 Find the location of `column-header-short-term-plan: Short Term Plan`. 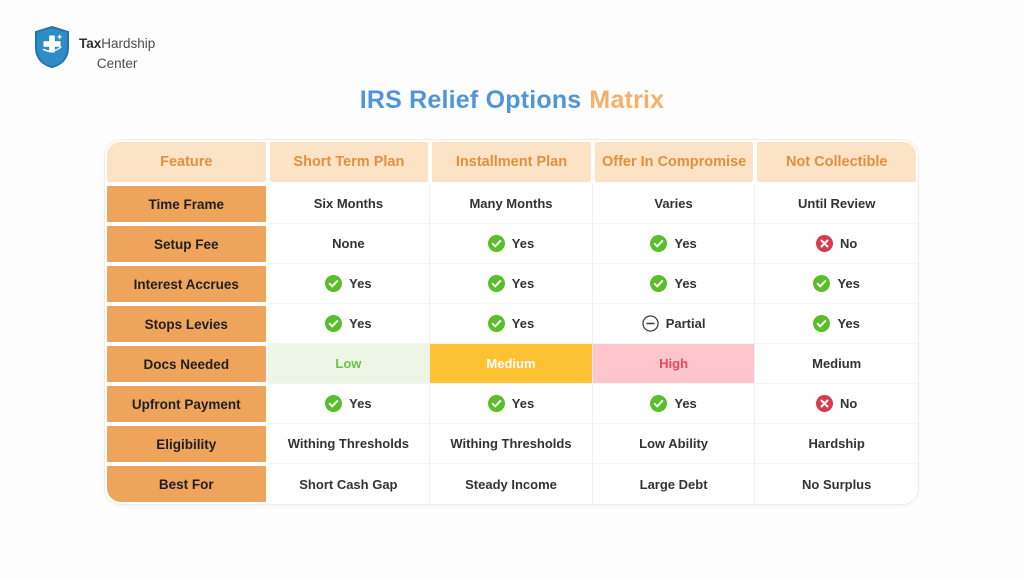

column-header-short-term-plan: Short Term Plan is located at coordinates (349, 162).